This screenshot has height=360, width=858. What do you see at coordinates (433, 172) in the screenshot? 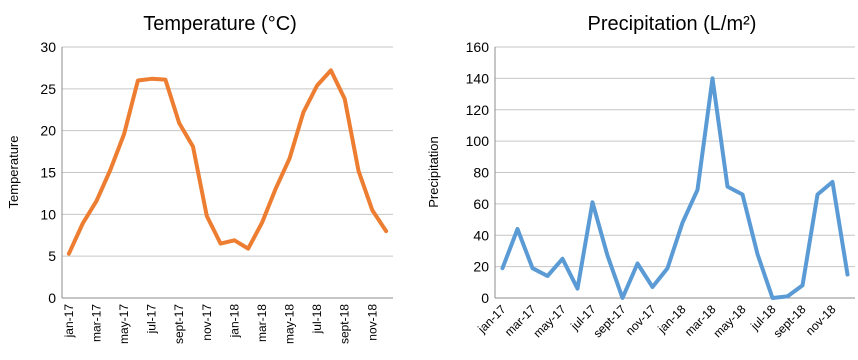
I see `precipitation-y-axis-label: Precipitation` at bounding box center [433, 172].